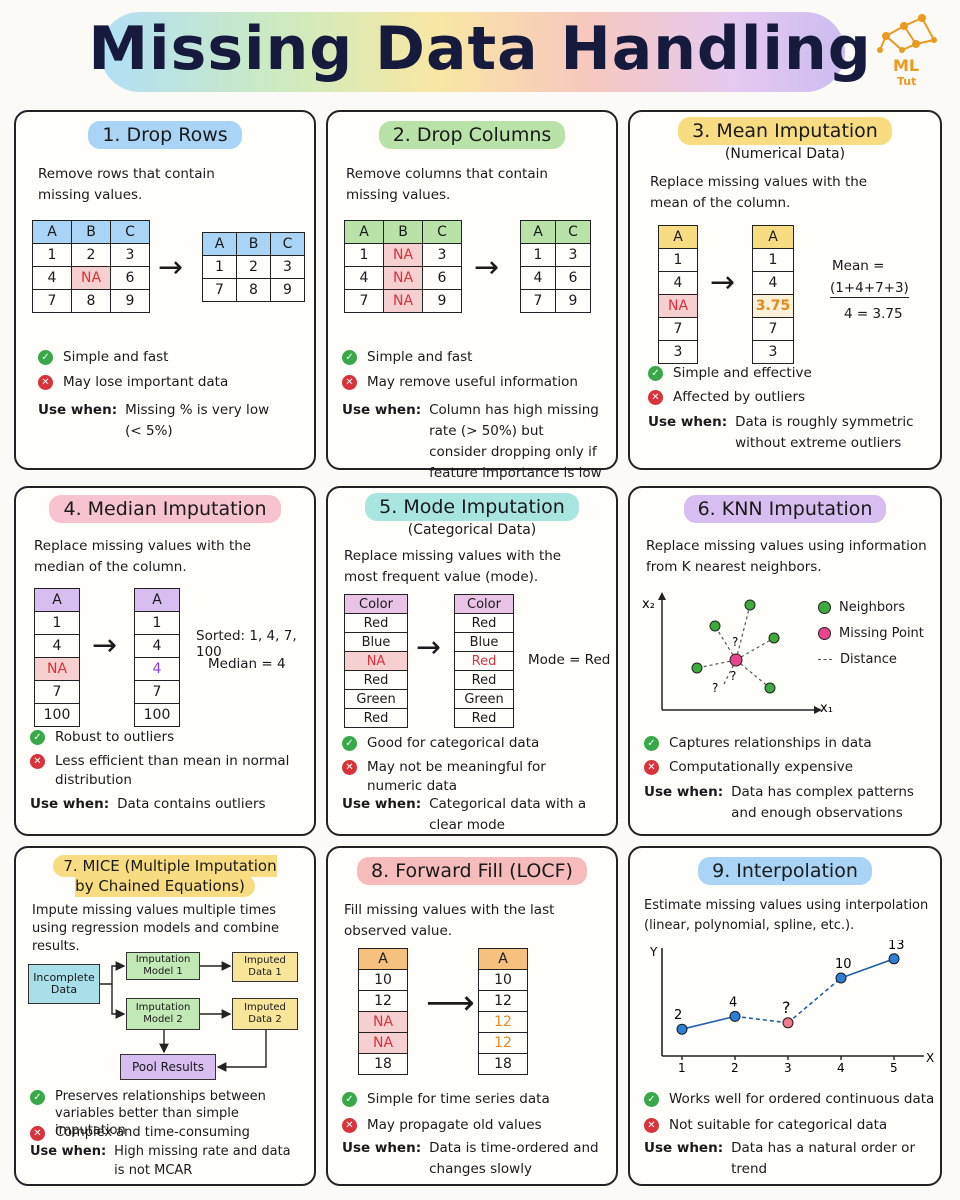  Describe the element at coordinates (825, 659) in the screenshot. I see `dashed-line-icon` at that location.